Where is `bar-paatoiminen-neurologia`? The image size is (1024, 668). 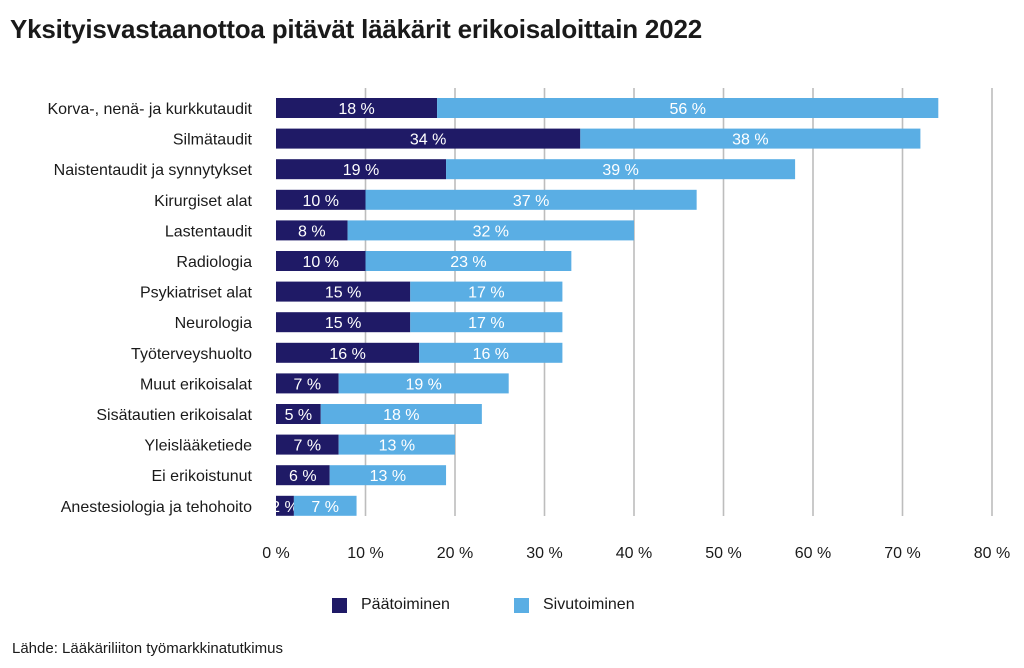 bar-paatoiminen-neurologia is located at coordinates (343, 322).